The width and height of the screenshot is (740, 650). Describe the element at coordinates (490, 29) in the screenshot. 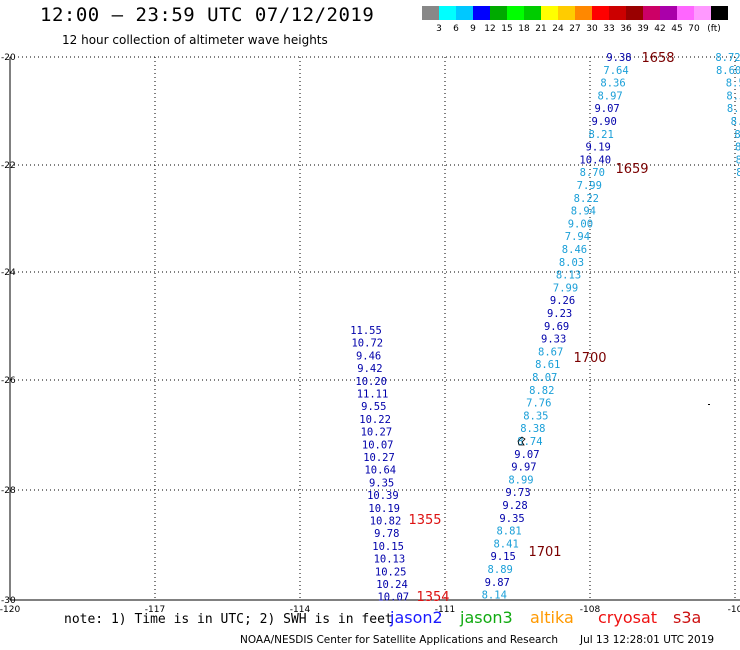

I see `legend-label: 12` at that location.